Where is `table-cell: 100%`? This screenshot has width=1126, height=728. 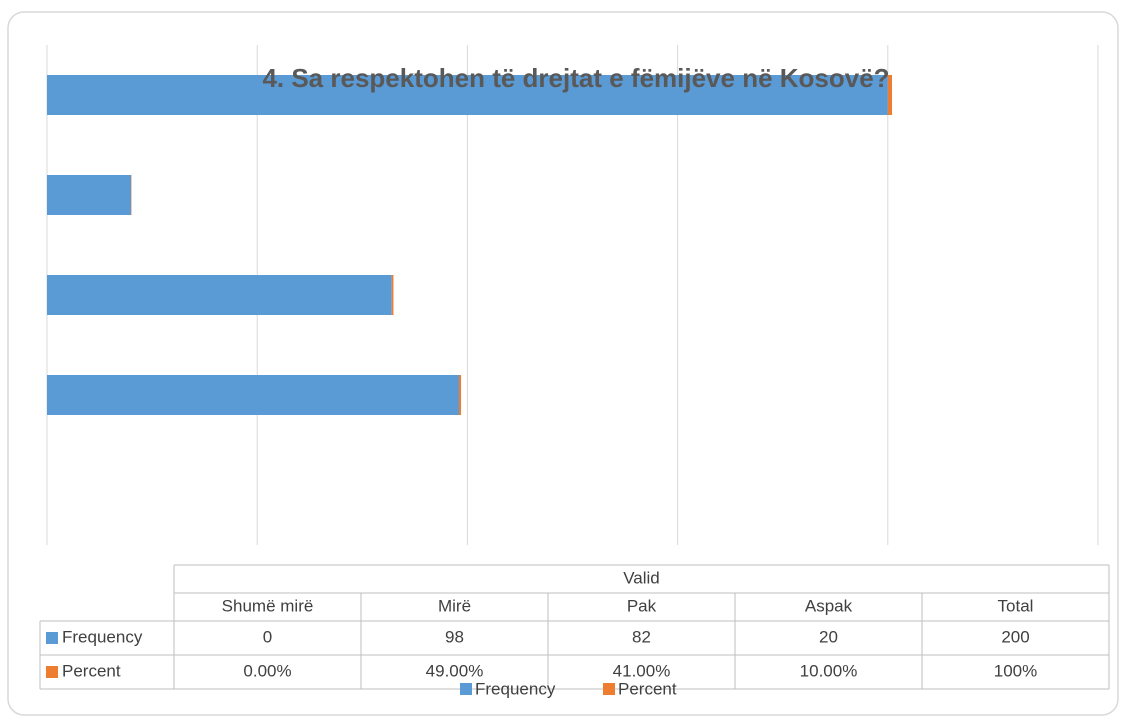 table-cell: 100% is located at coordinates (1015, 670).